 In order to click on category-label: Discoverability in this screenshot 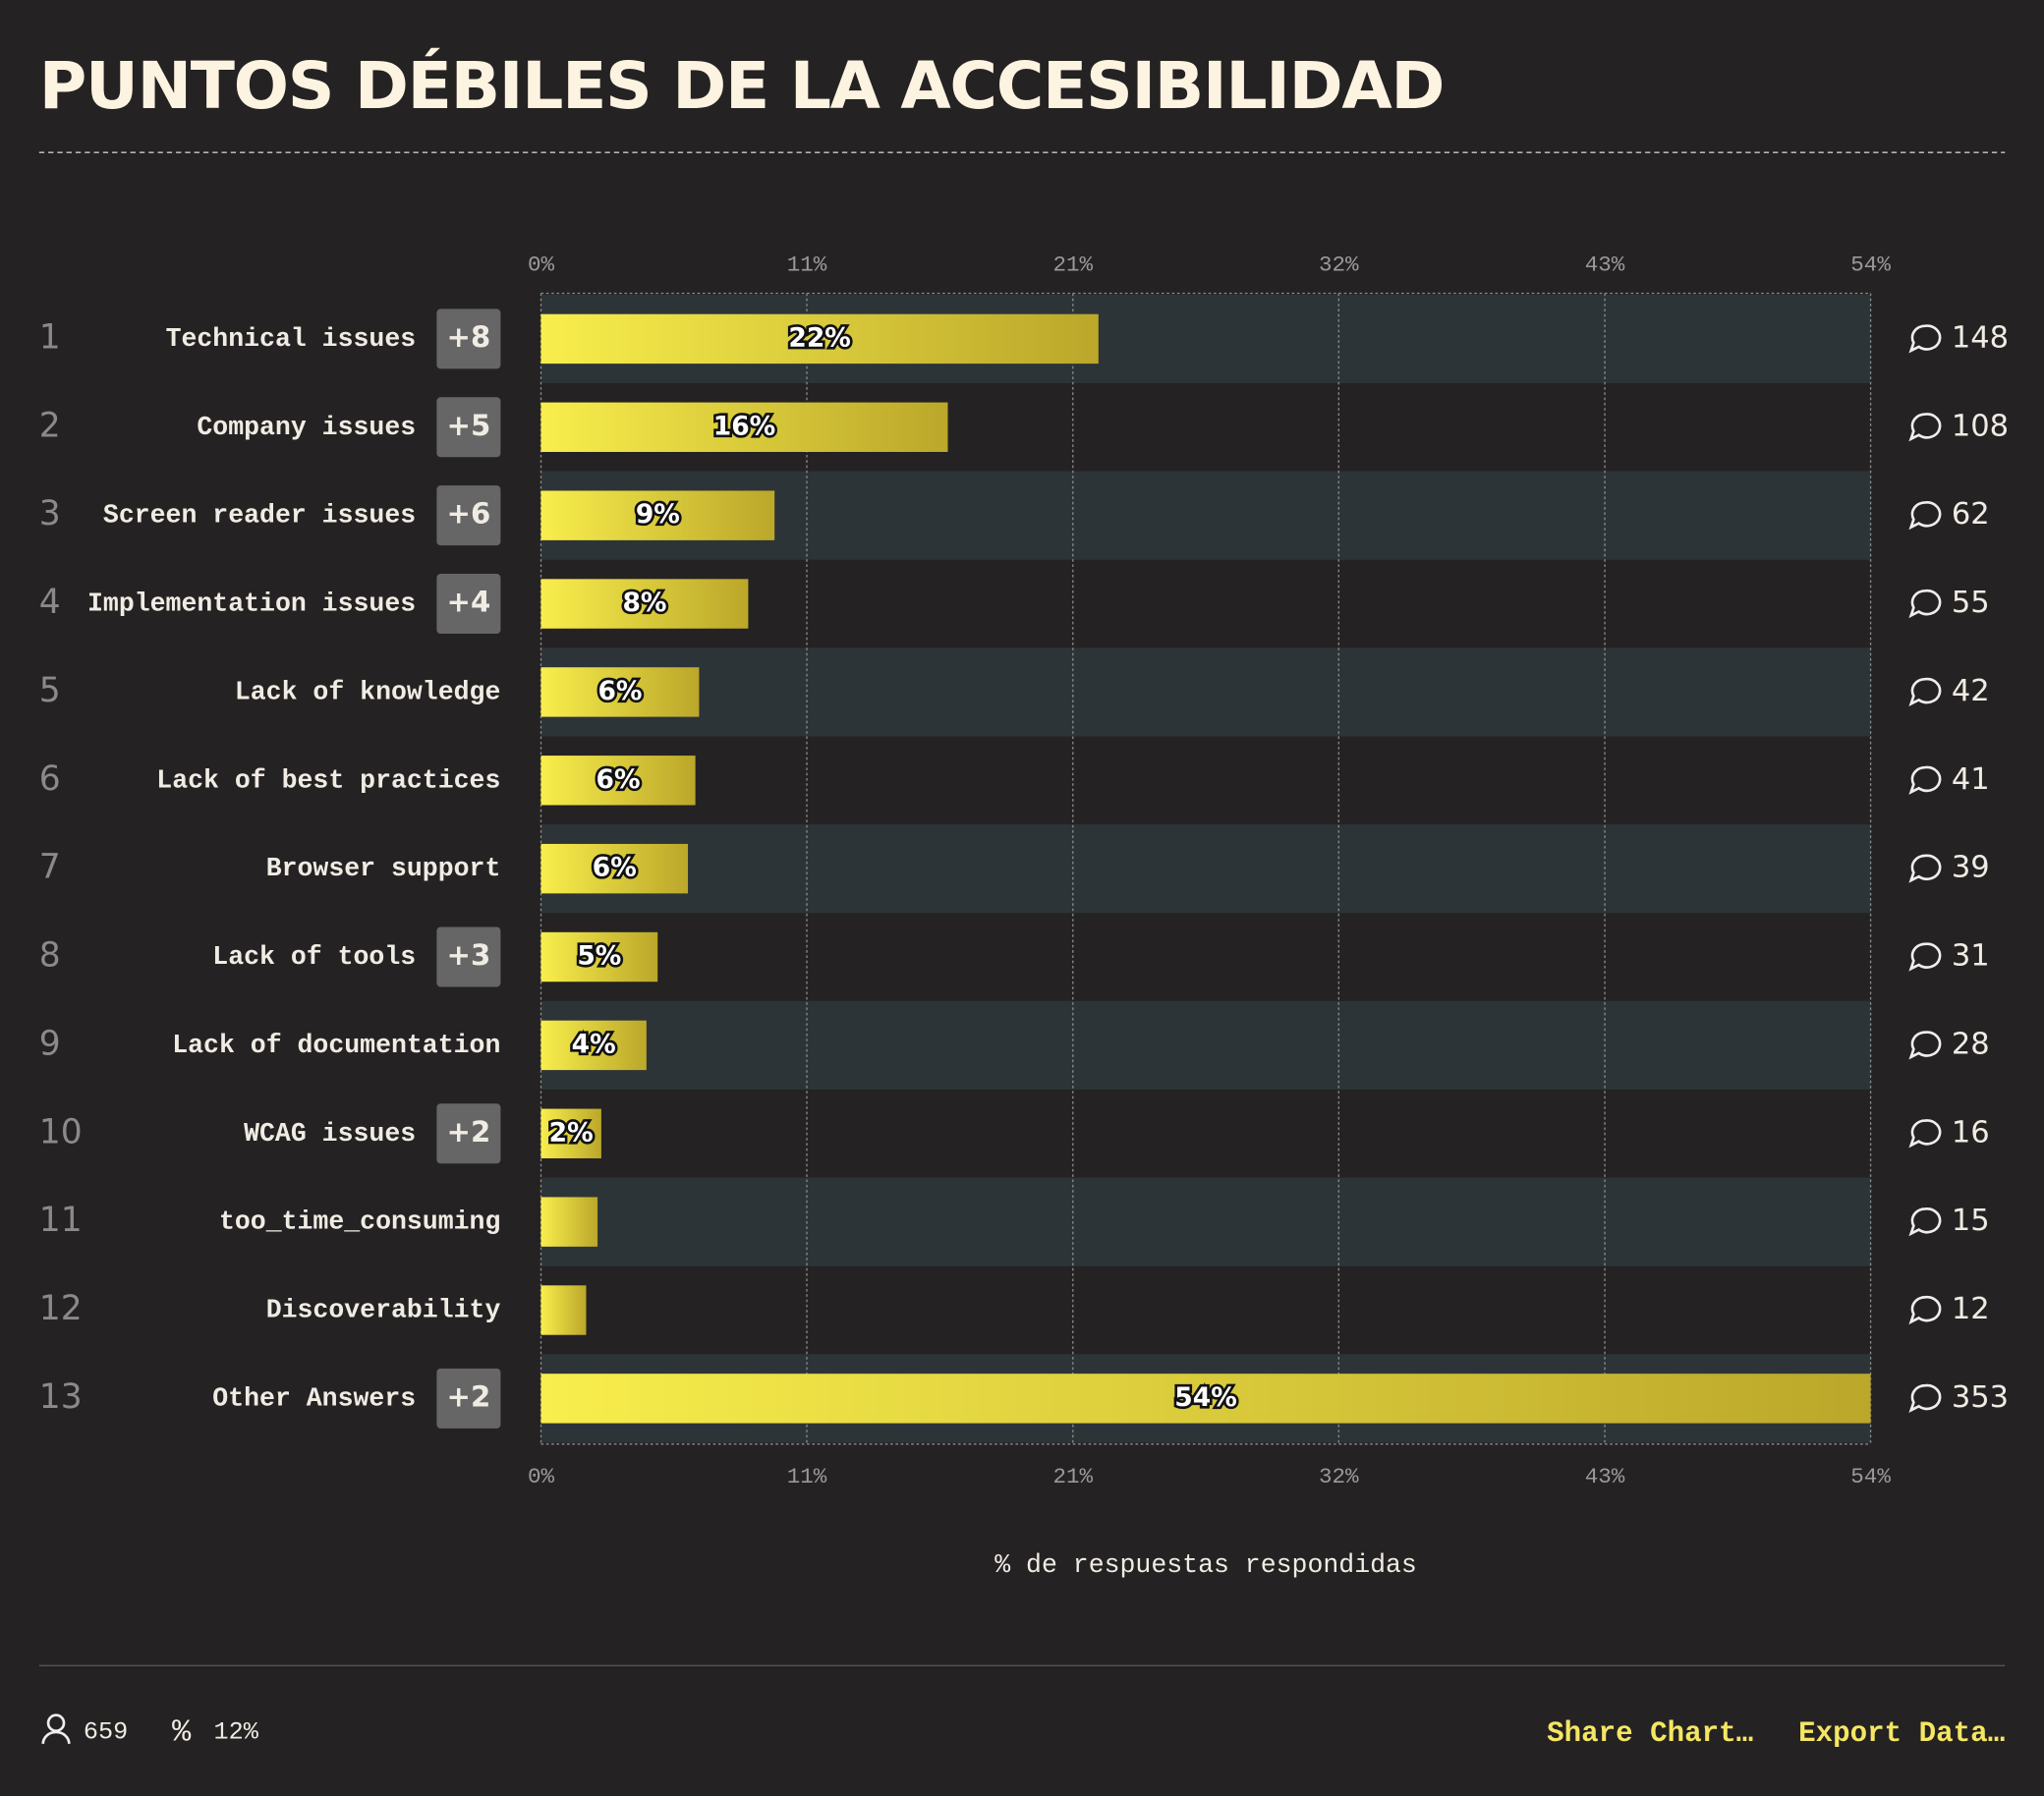, I will do `click(383, 1310)`.